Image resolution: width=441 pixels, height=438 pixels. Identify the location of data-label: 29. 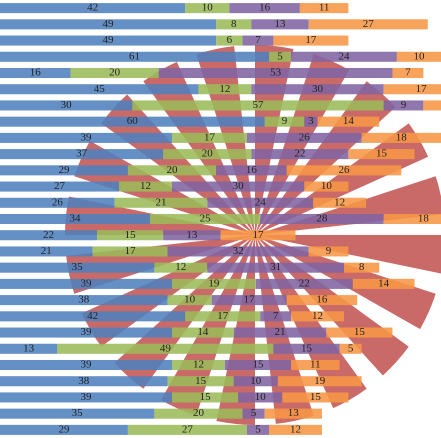
(64, 429).